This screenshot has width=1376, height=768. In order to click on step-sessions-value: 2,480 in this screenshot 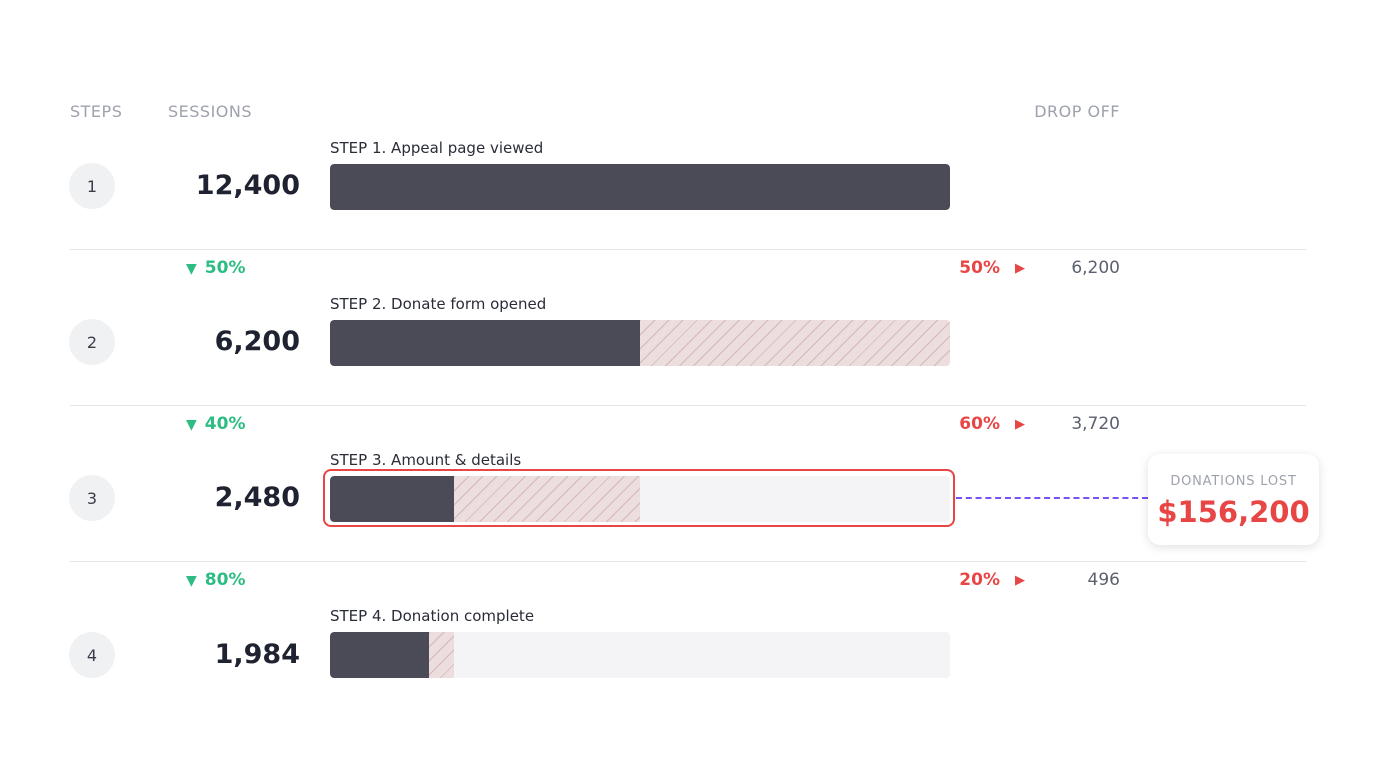, I will do `click(257, 497)`.